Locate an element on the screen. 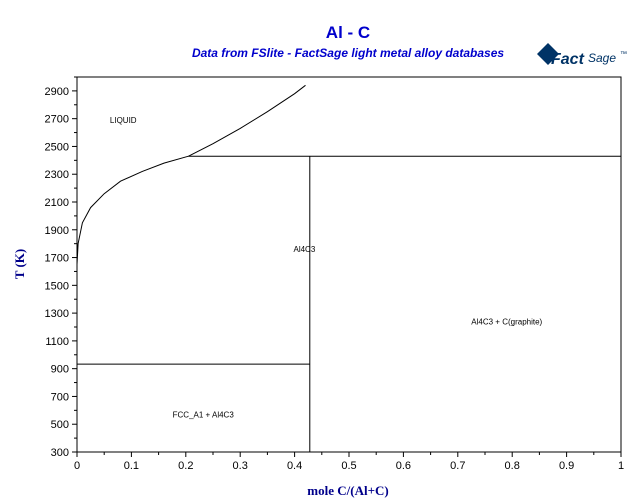 The image size is (640, 504). x-axis: 0 0.1 0.2 0.3 0.4 0.5 0.6 0.7 0.8 0.9 1 is located at coordinates (349, 462).